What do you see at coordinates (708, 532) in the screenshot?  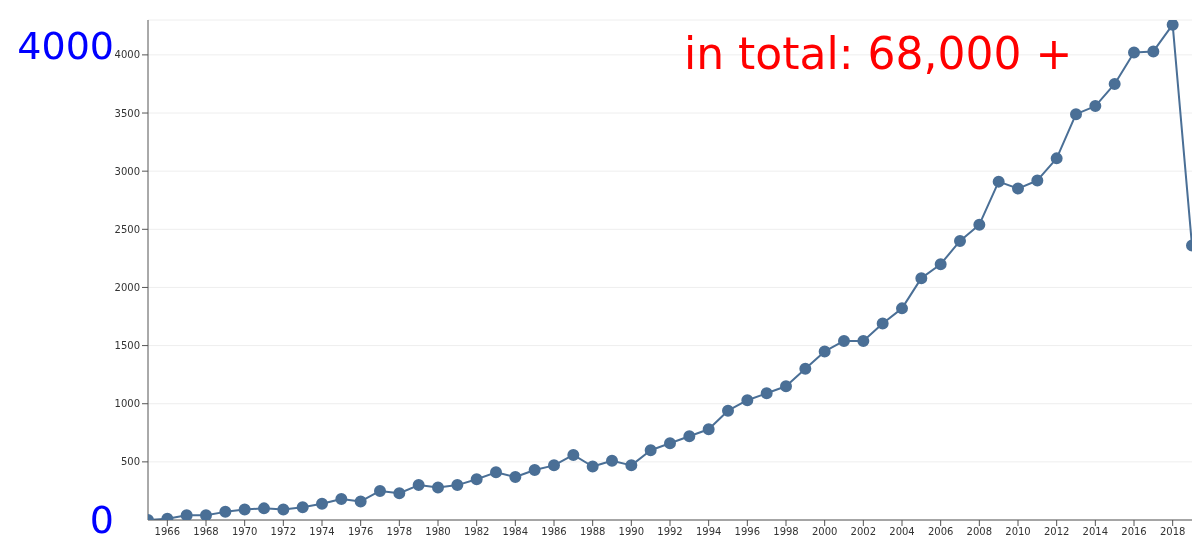 I see `x-tick-label: 1994` at bounding box center [708, 532].